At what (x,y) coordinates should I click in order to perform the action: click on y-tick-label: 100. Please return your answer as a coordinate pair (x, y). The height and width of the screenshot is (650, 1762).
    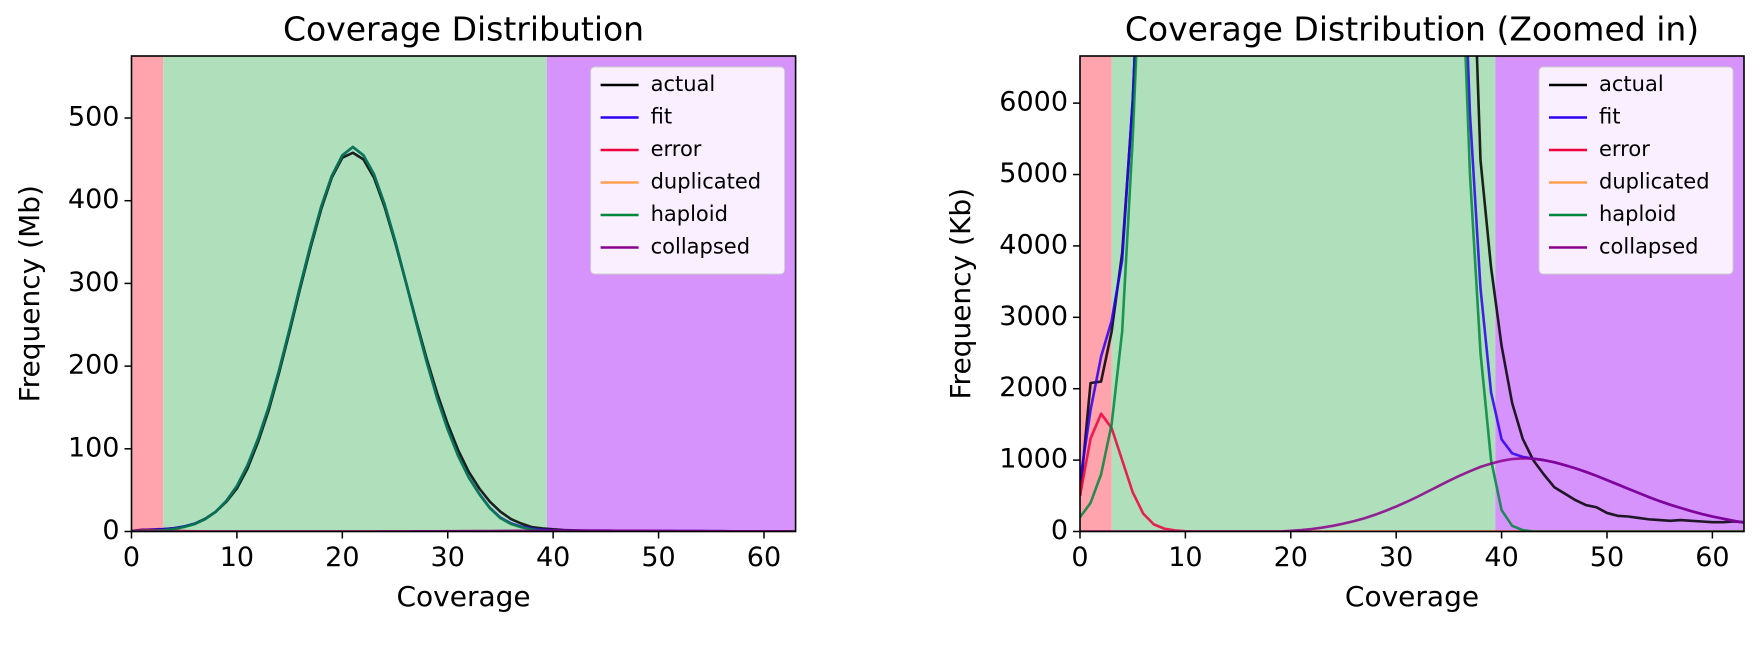
    Looking at the image, I should click on (94, 447).